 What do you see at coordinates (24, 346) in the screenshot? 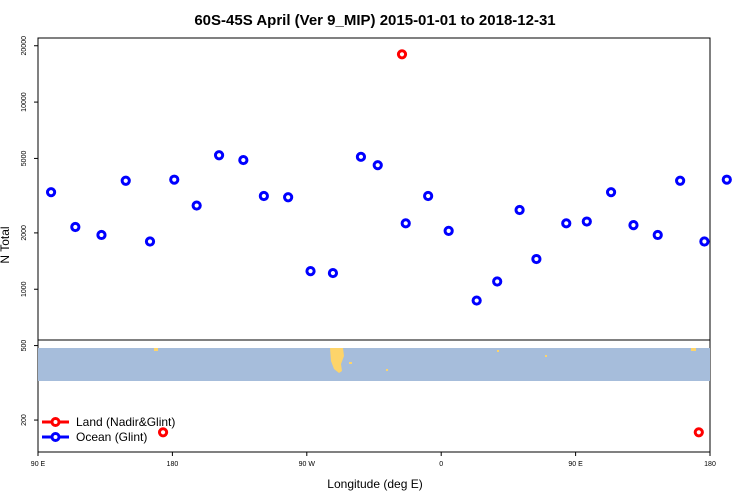
I see `y-tick-label: 500` at bounding box center [24, 346].